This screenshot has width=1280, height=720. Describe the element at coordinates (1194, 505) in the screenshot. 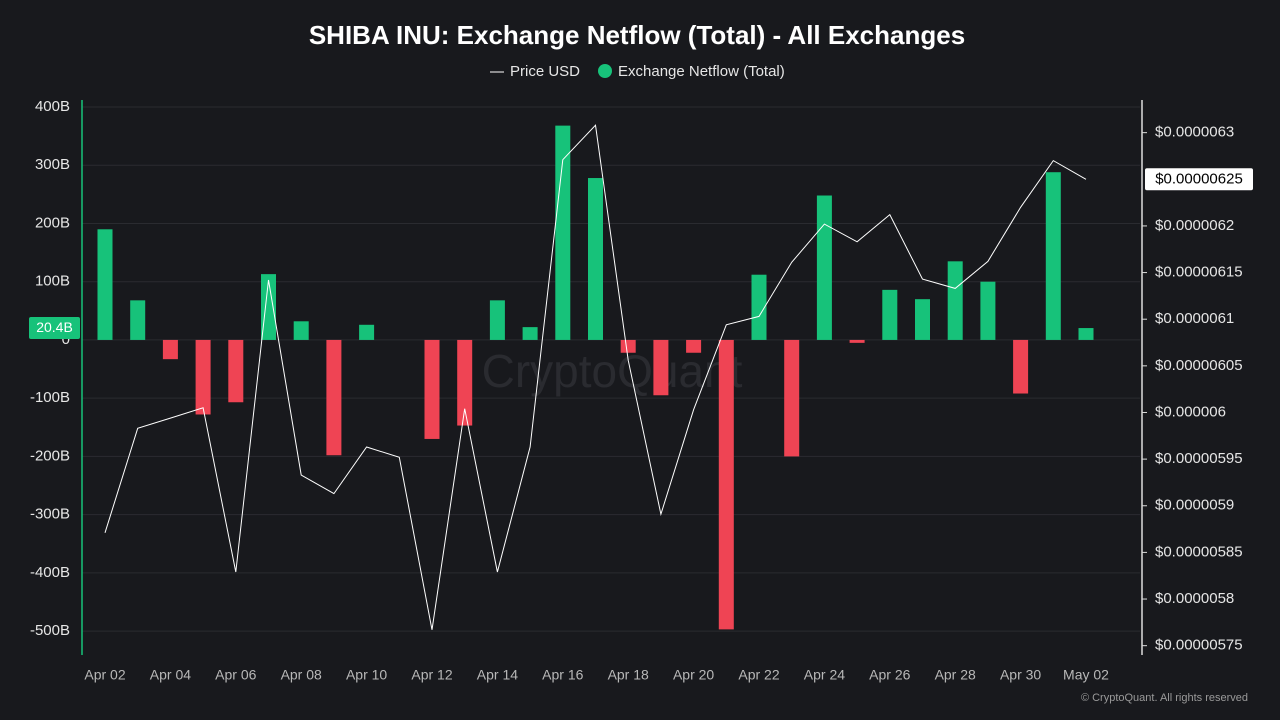

I see `y2-tick-label: $0.0000059` at that location.